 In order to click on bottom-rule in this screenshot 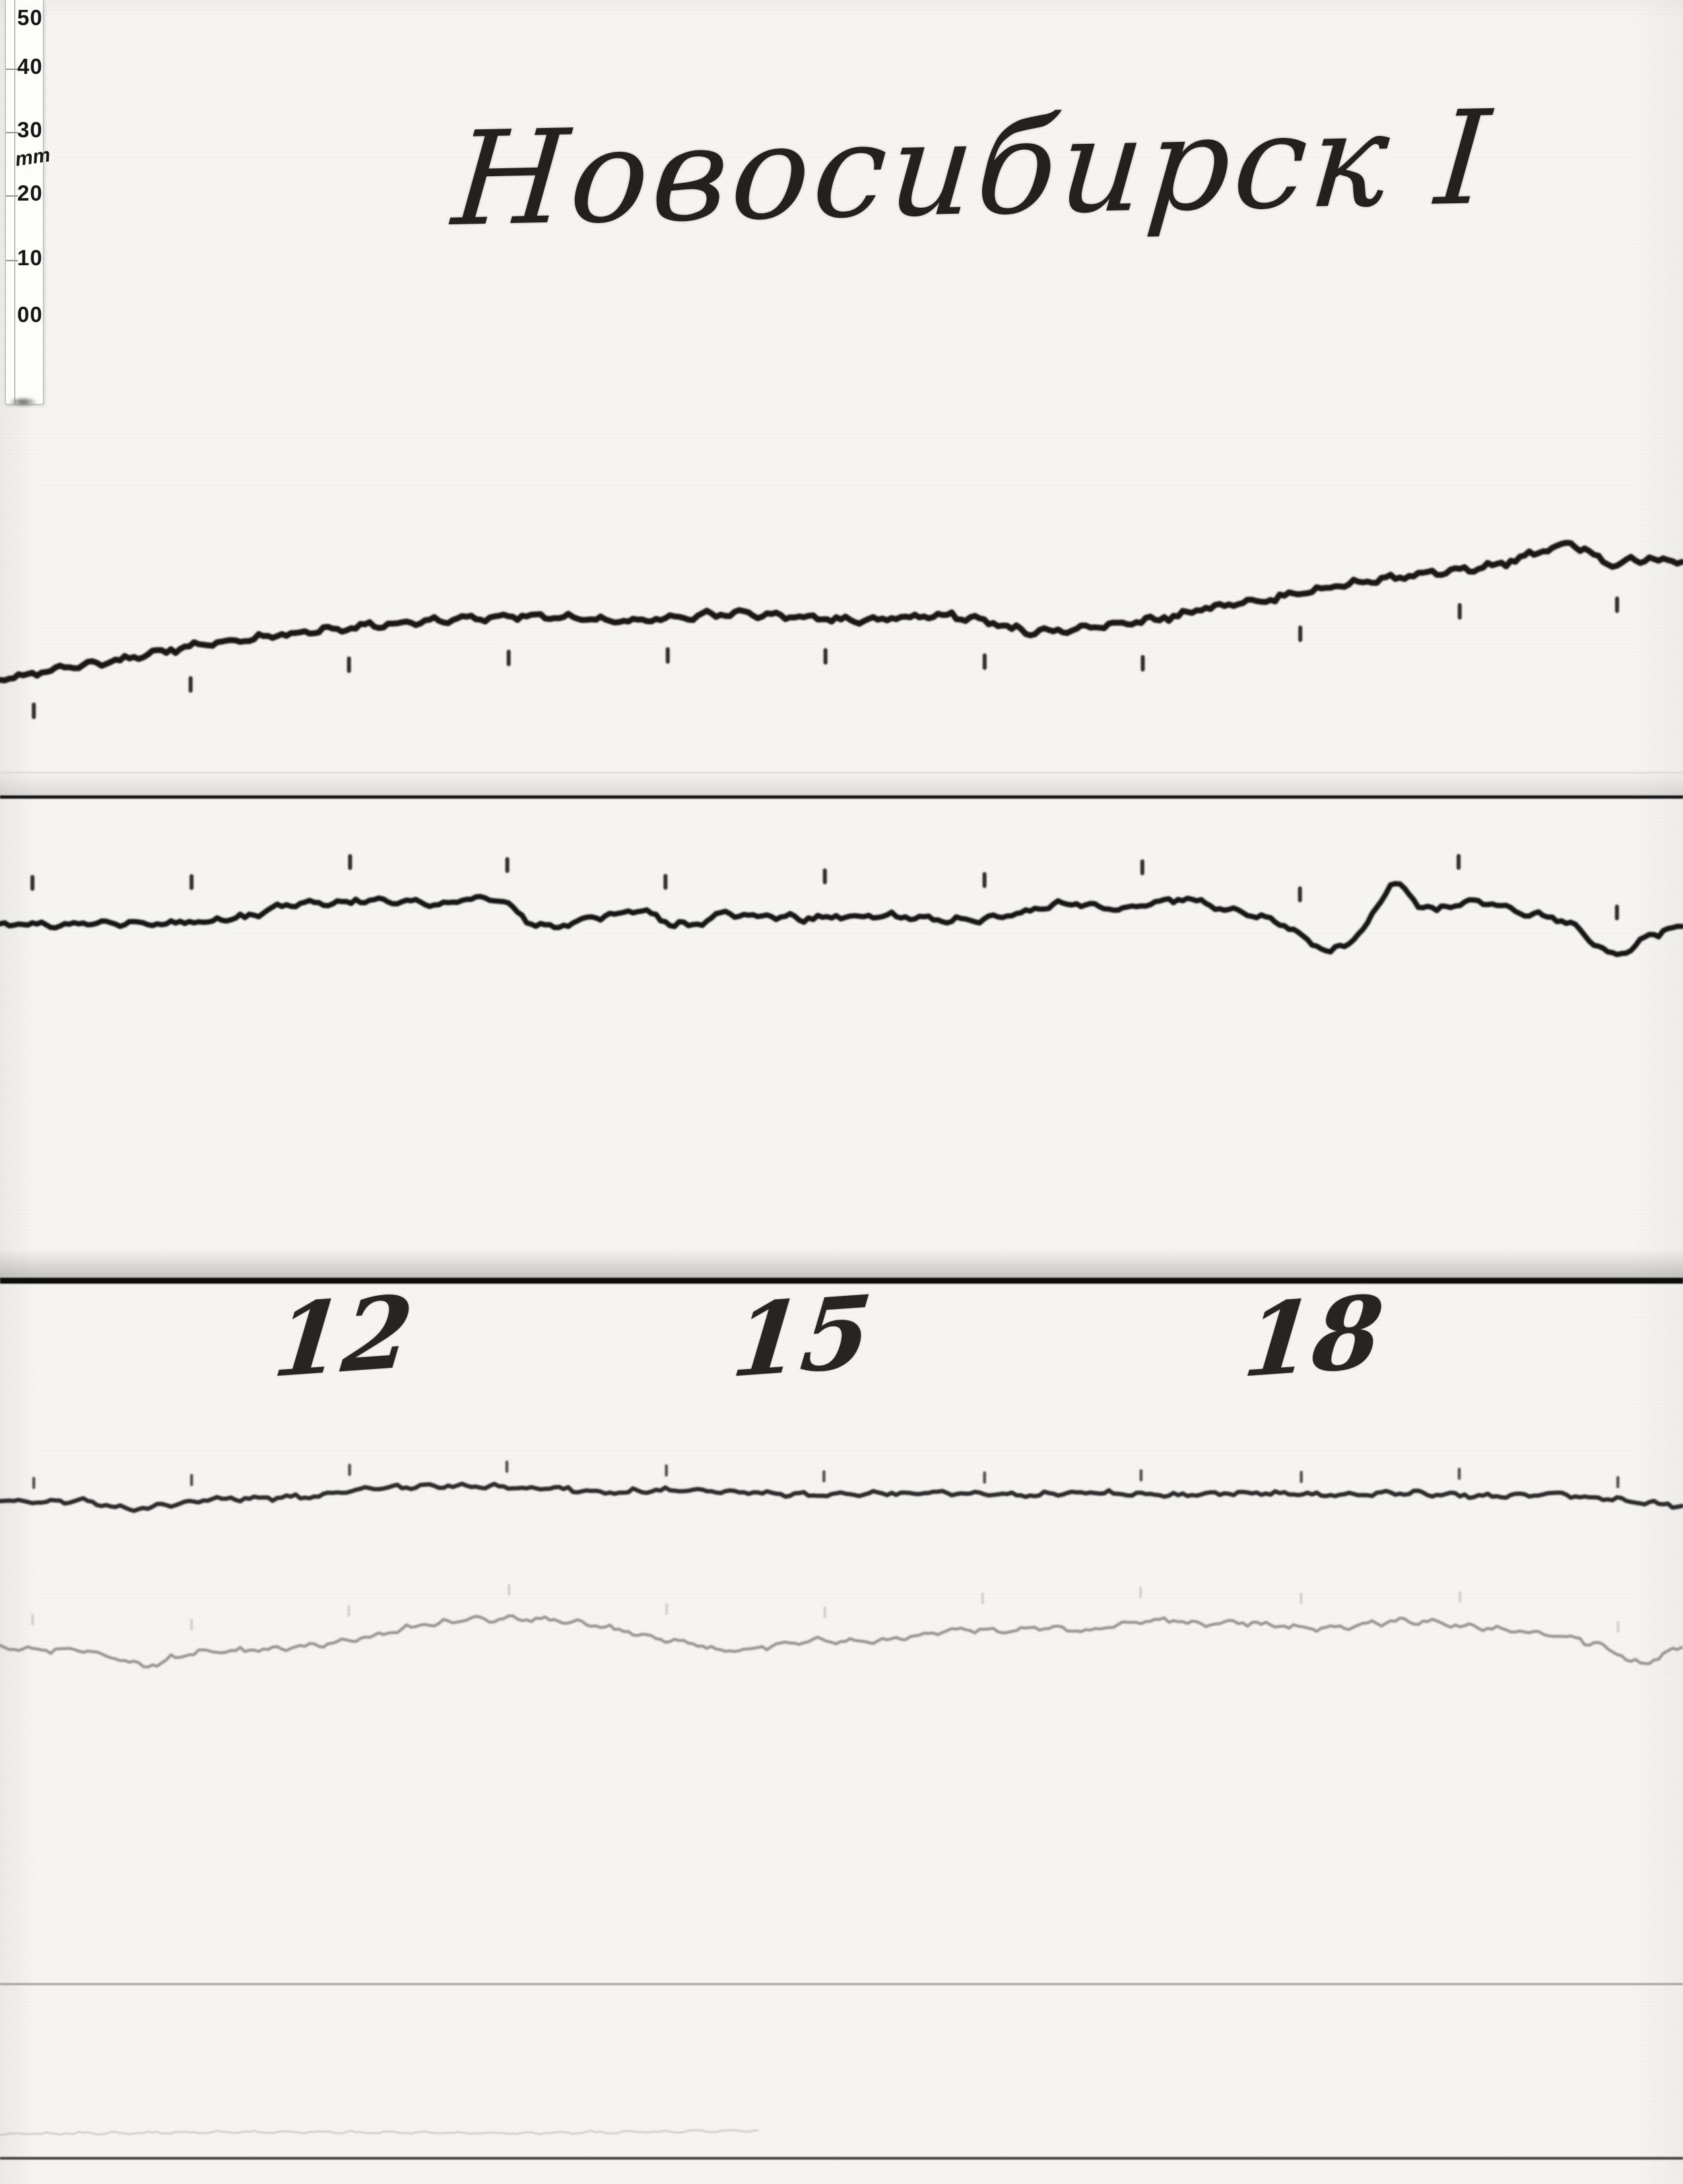, I will do `click(841, 2158)`.